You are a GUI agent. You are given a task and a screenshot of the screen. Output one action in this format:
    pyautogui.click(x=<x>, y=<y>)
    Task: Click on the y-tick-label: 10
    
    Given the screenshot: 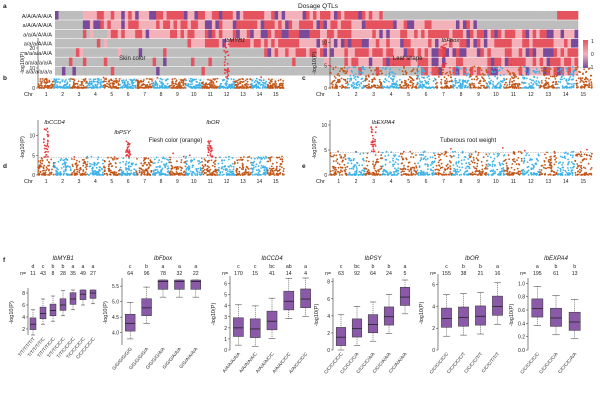 What is the action you would take?
    pyautogui.click(x=32, y=137)
    